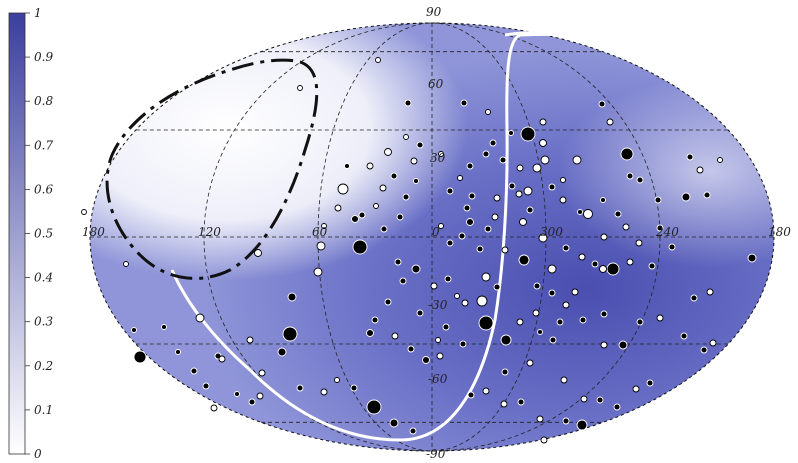 This screenshot has width=798, height=463. What do you see at coordinates (17, 233) in the screenshot?
I see `colorbar-gradient` at bounding box center [17, 233].